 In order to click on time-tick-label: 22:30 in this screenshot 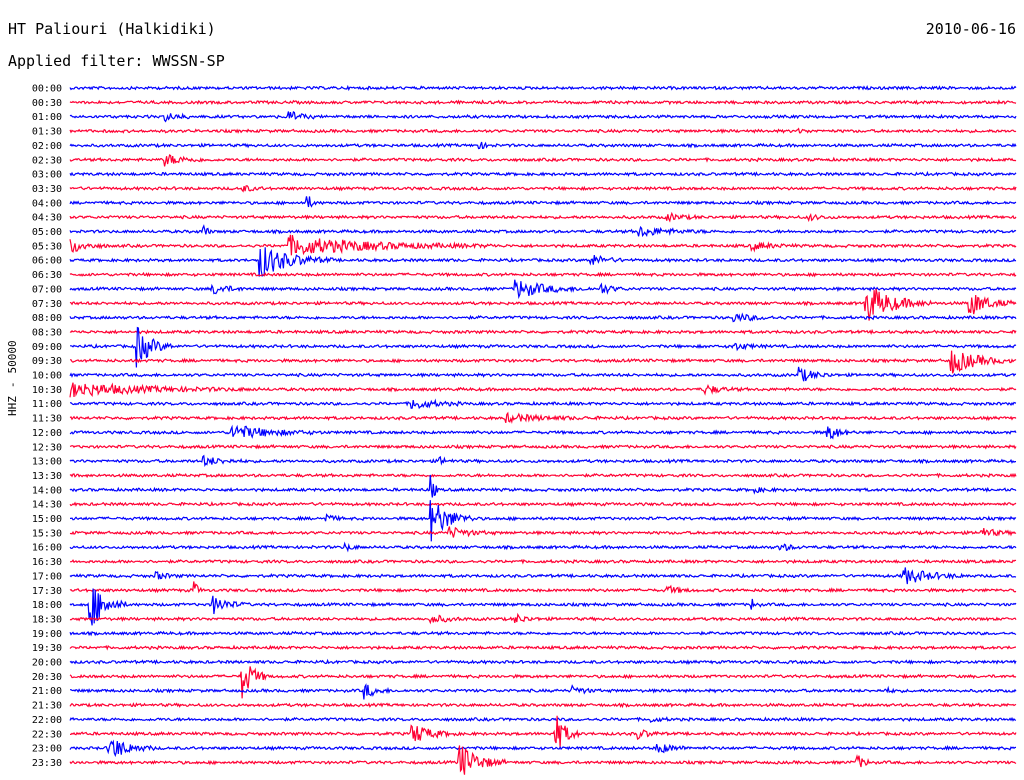, I will do `click(47, 734)`.